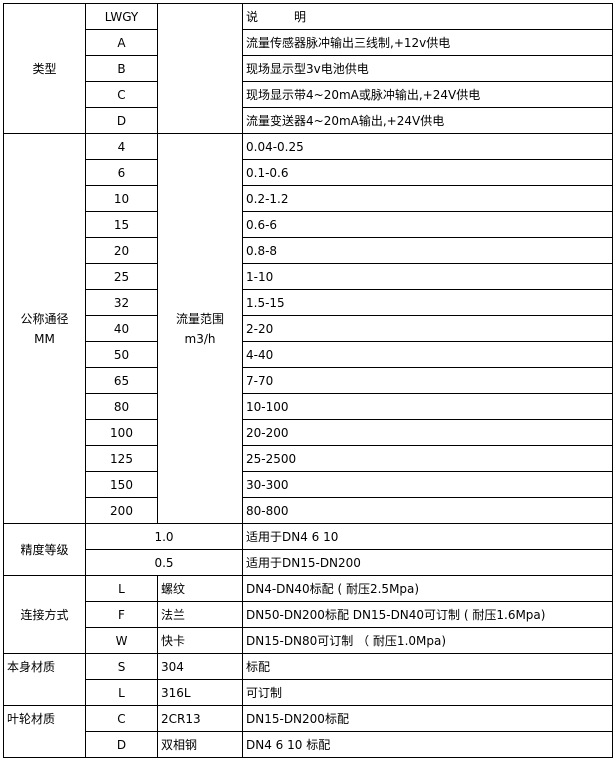 This screenshot has width=614, height=760. Describe the element at coordinates (121, 354) in the screenshot. I see `diameter-value: 50` at that location.